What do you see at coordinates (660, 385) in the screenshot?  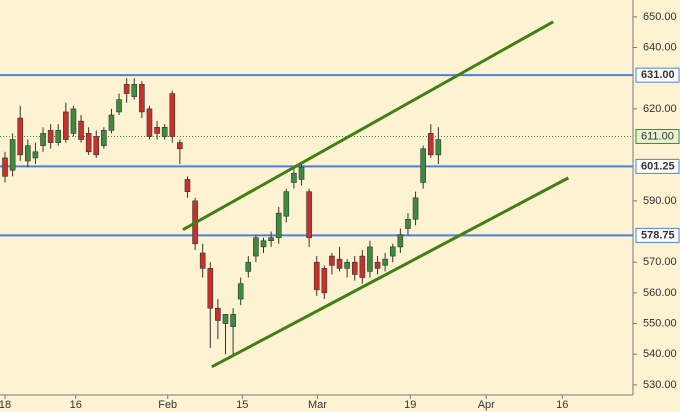 I see `y-tick-label: 530.00` at bounding box center [660, 385].